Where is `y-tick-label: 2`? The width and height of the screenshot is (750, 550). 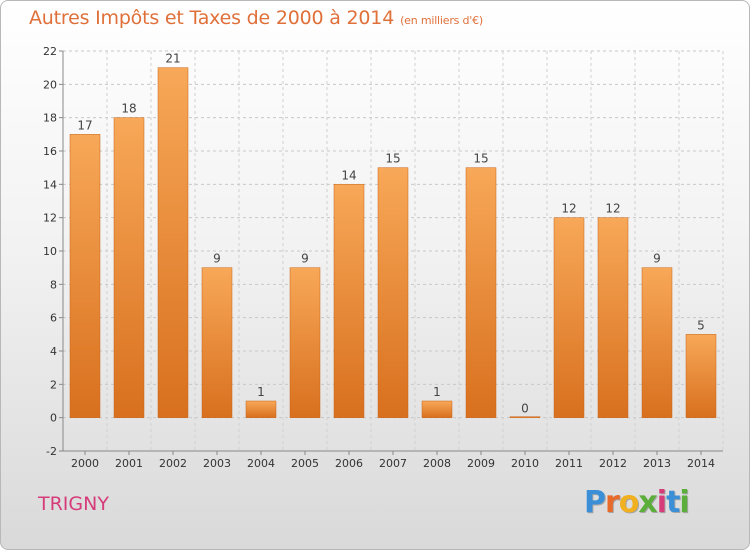
y-tick-label: 2 is located at coordinates (53, 384).